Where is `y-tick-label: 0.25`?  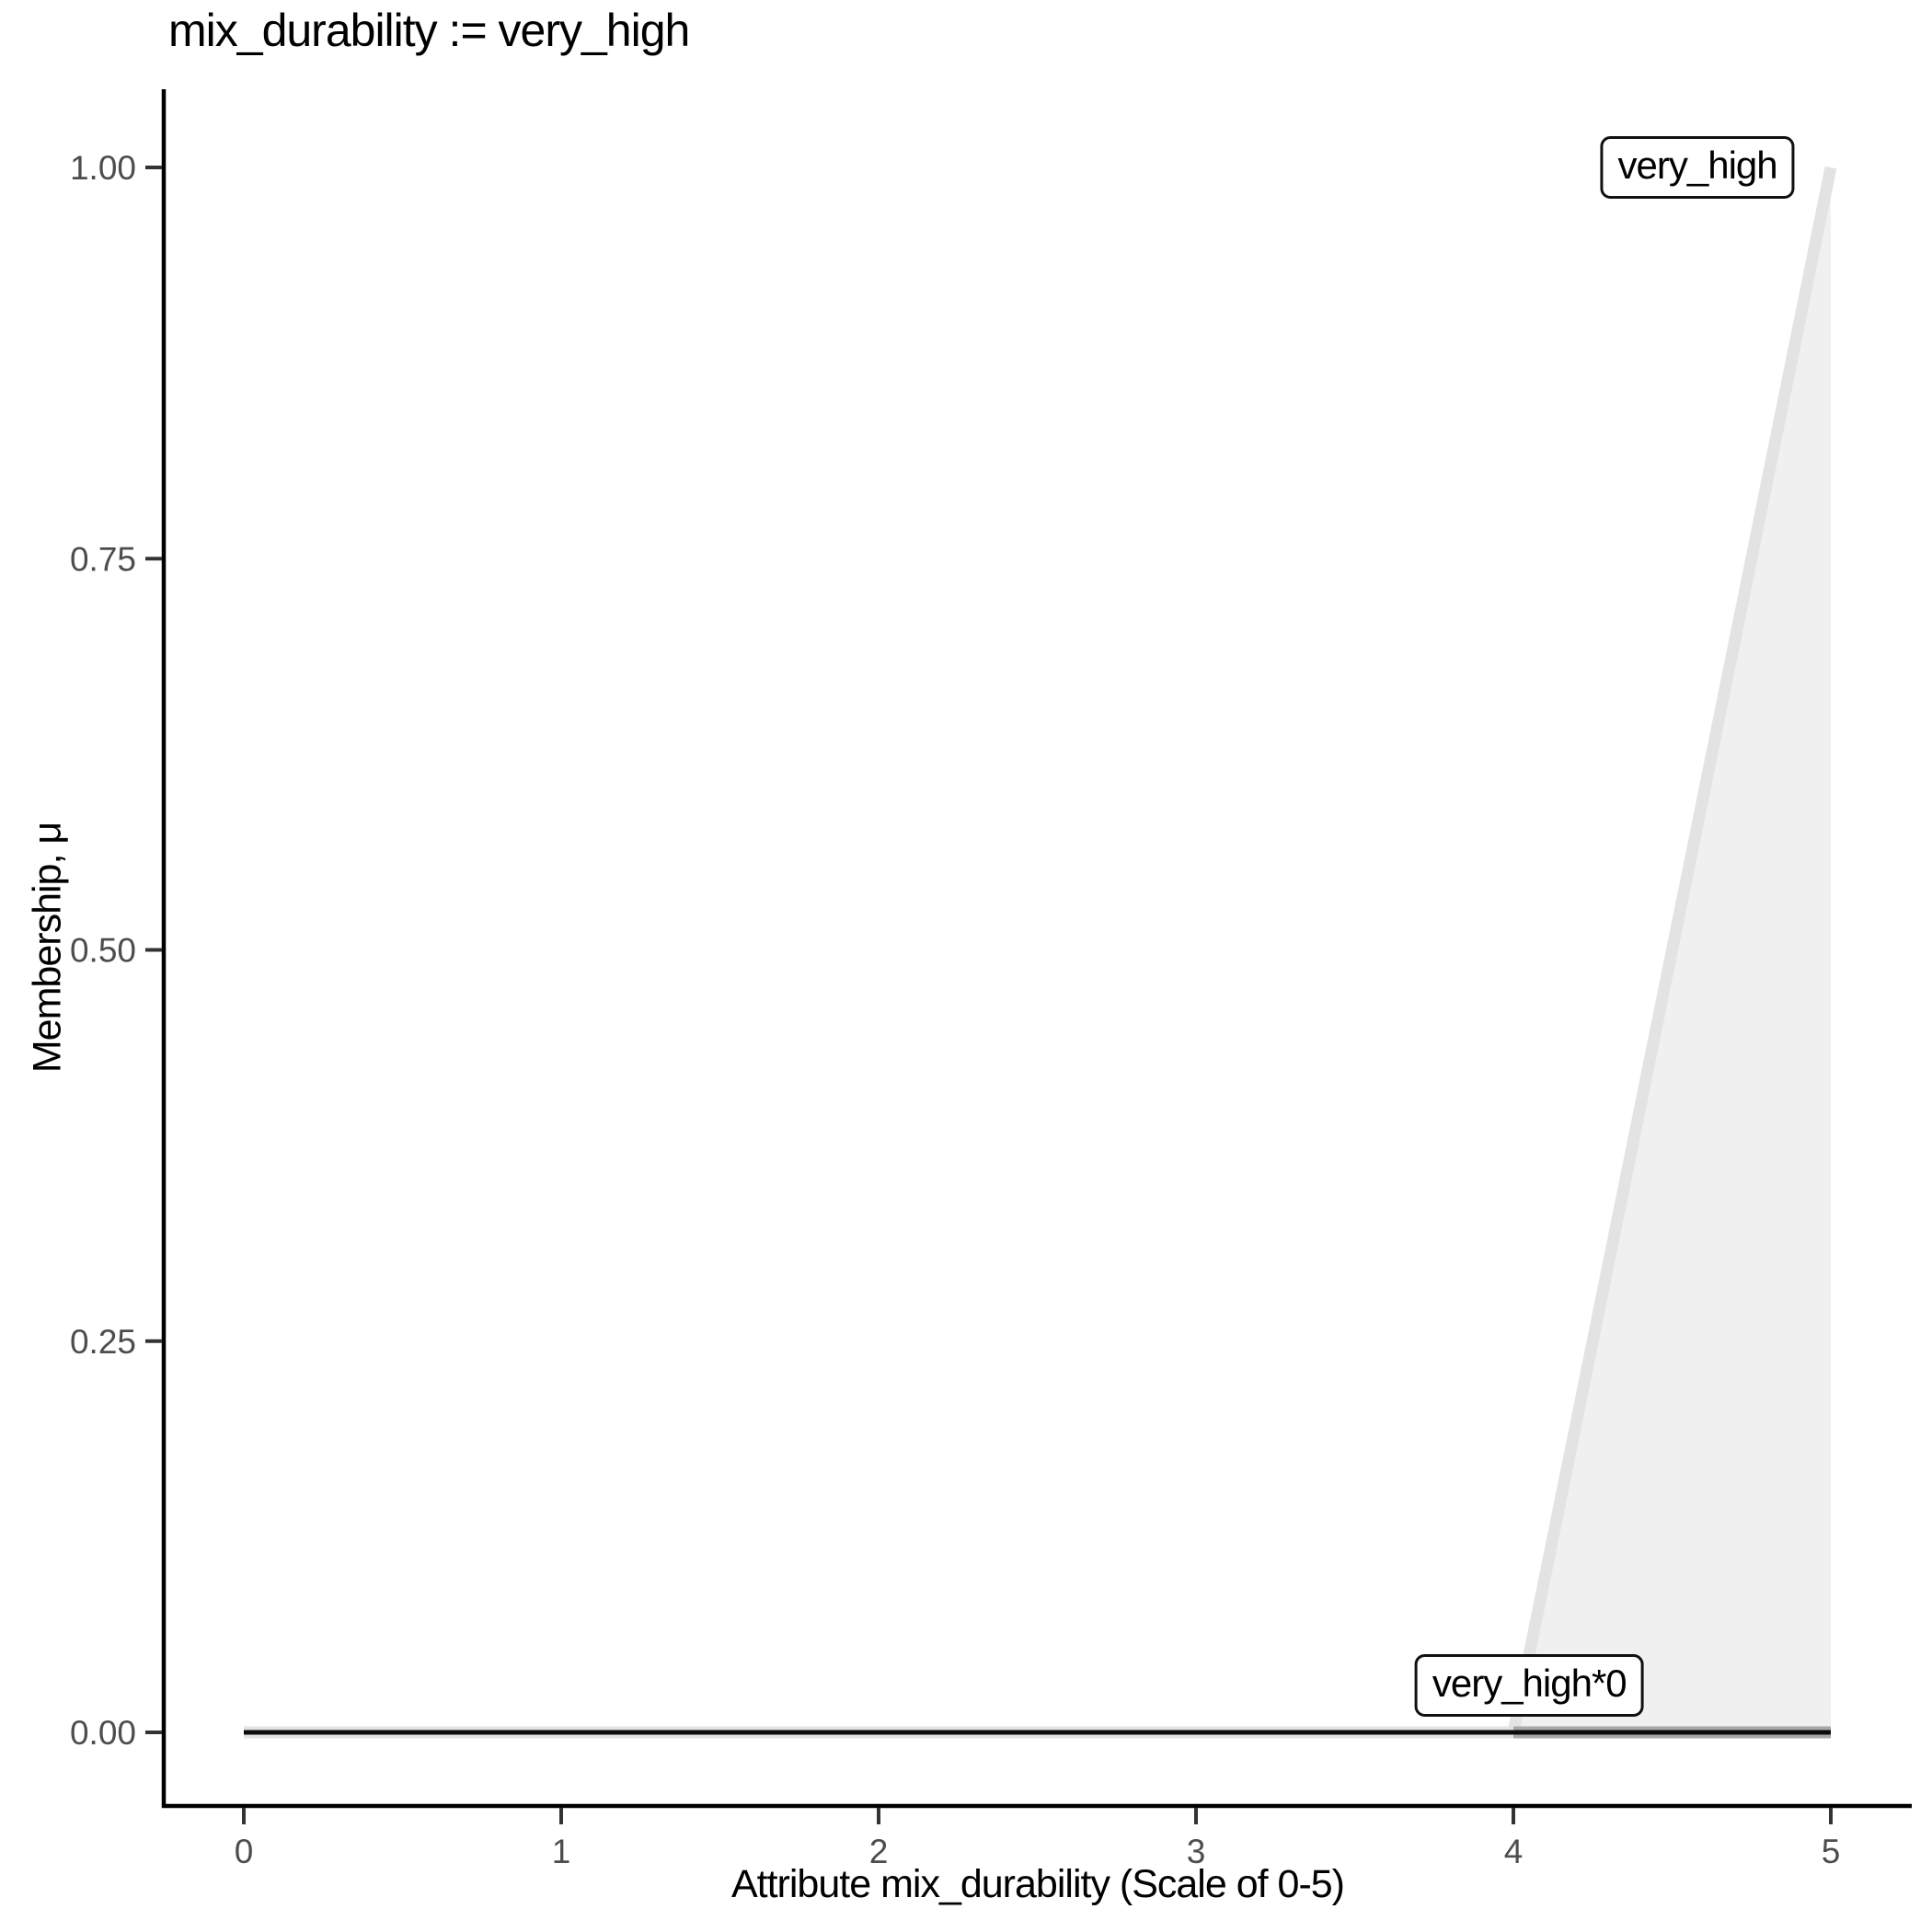 y-tick-label: 0.25 is located at coordinates (103, 1342).